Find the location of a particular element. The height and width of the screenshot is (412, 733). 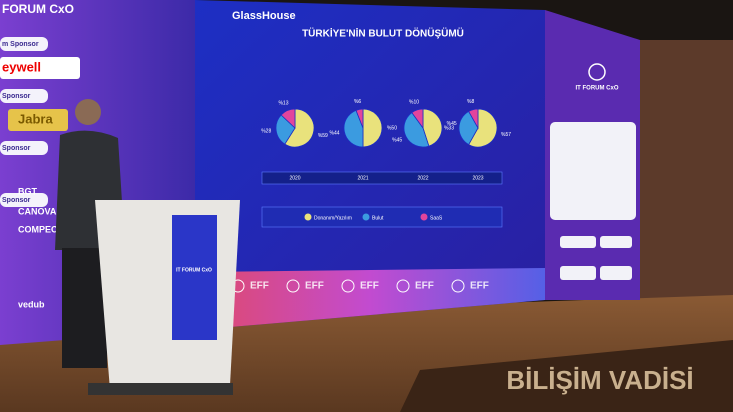

podium is located at coordinates (167, 295).